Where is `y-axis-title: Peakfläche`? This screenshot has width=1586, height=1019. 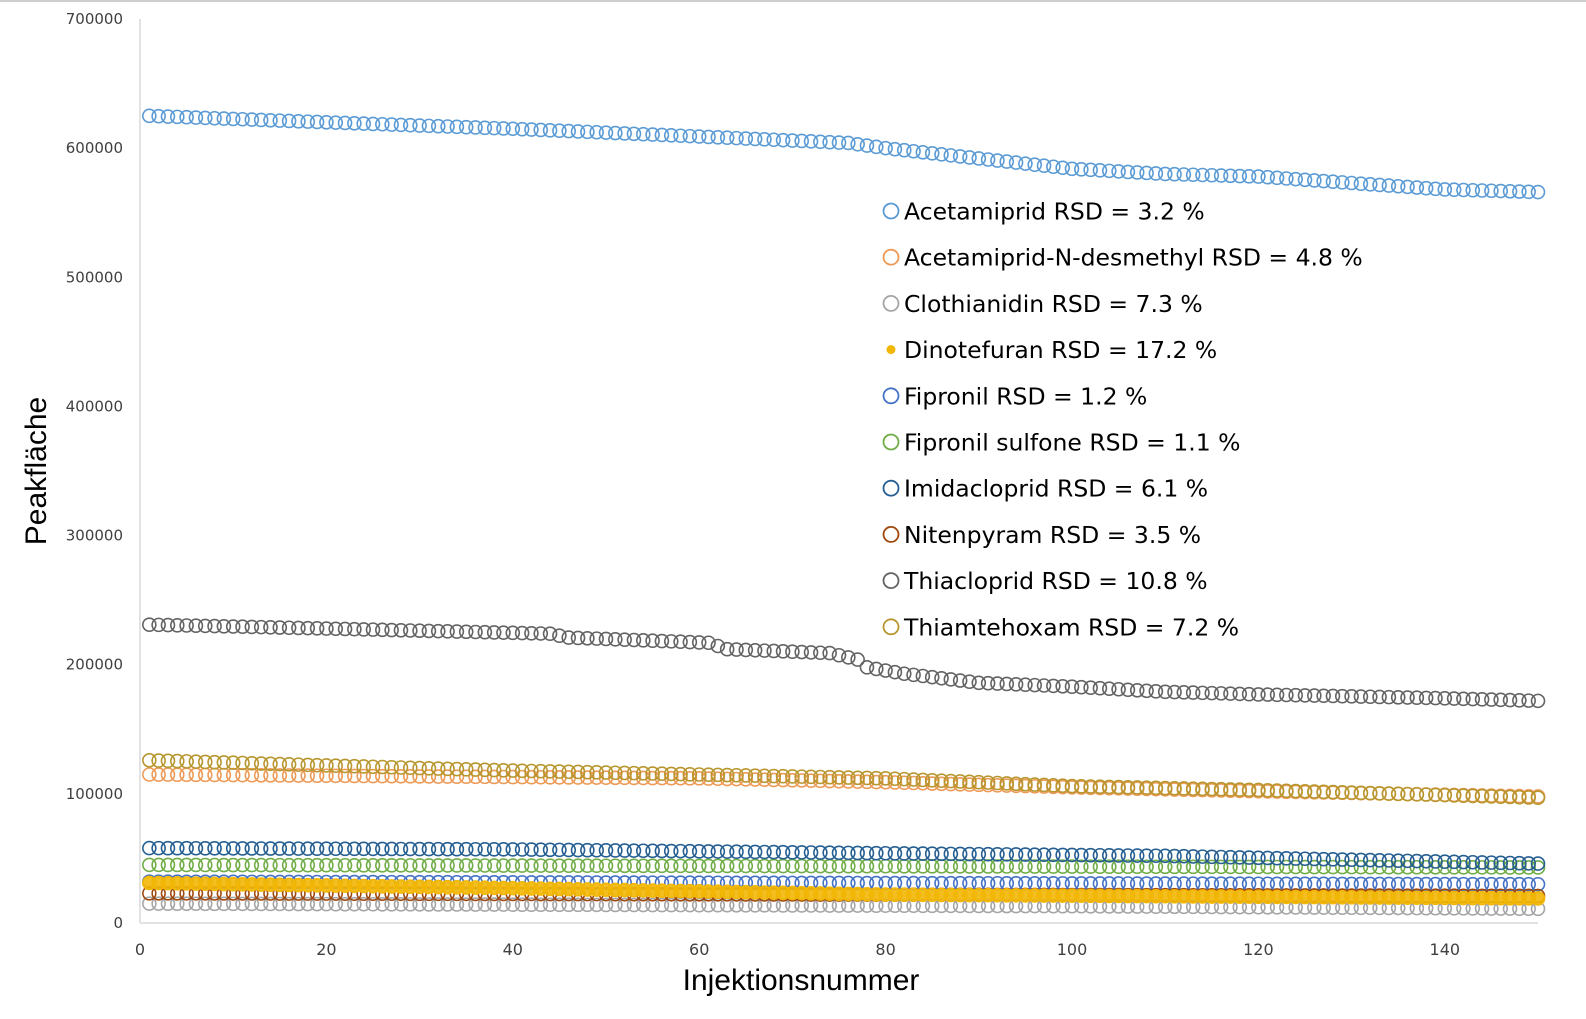 y-axis-title: Peakfläche is located at coordinates (36, 471).